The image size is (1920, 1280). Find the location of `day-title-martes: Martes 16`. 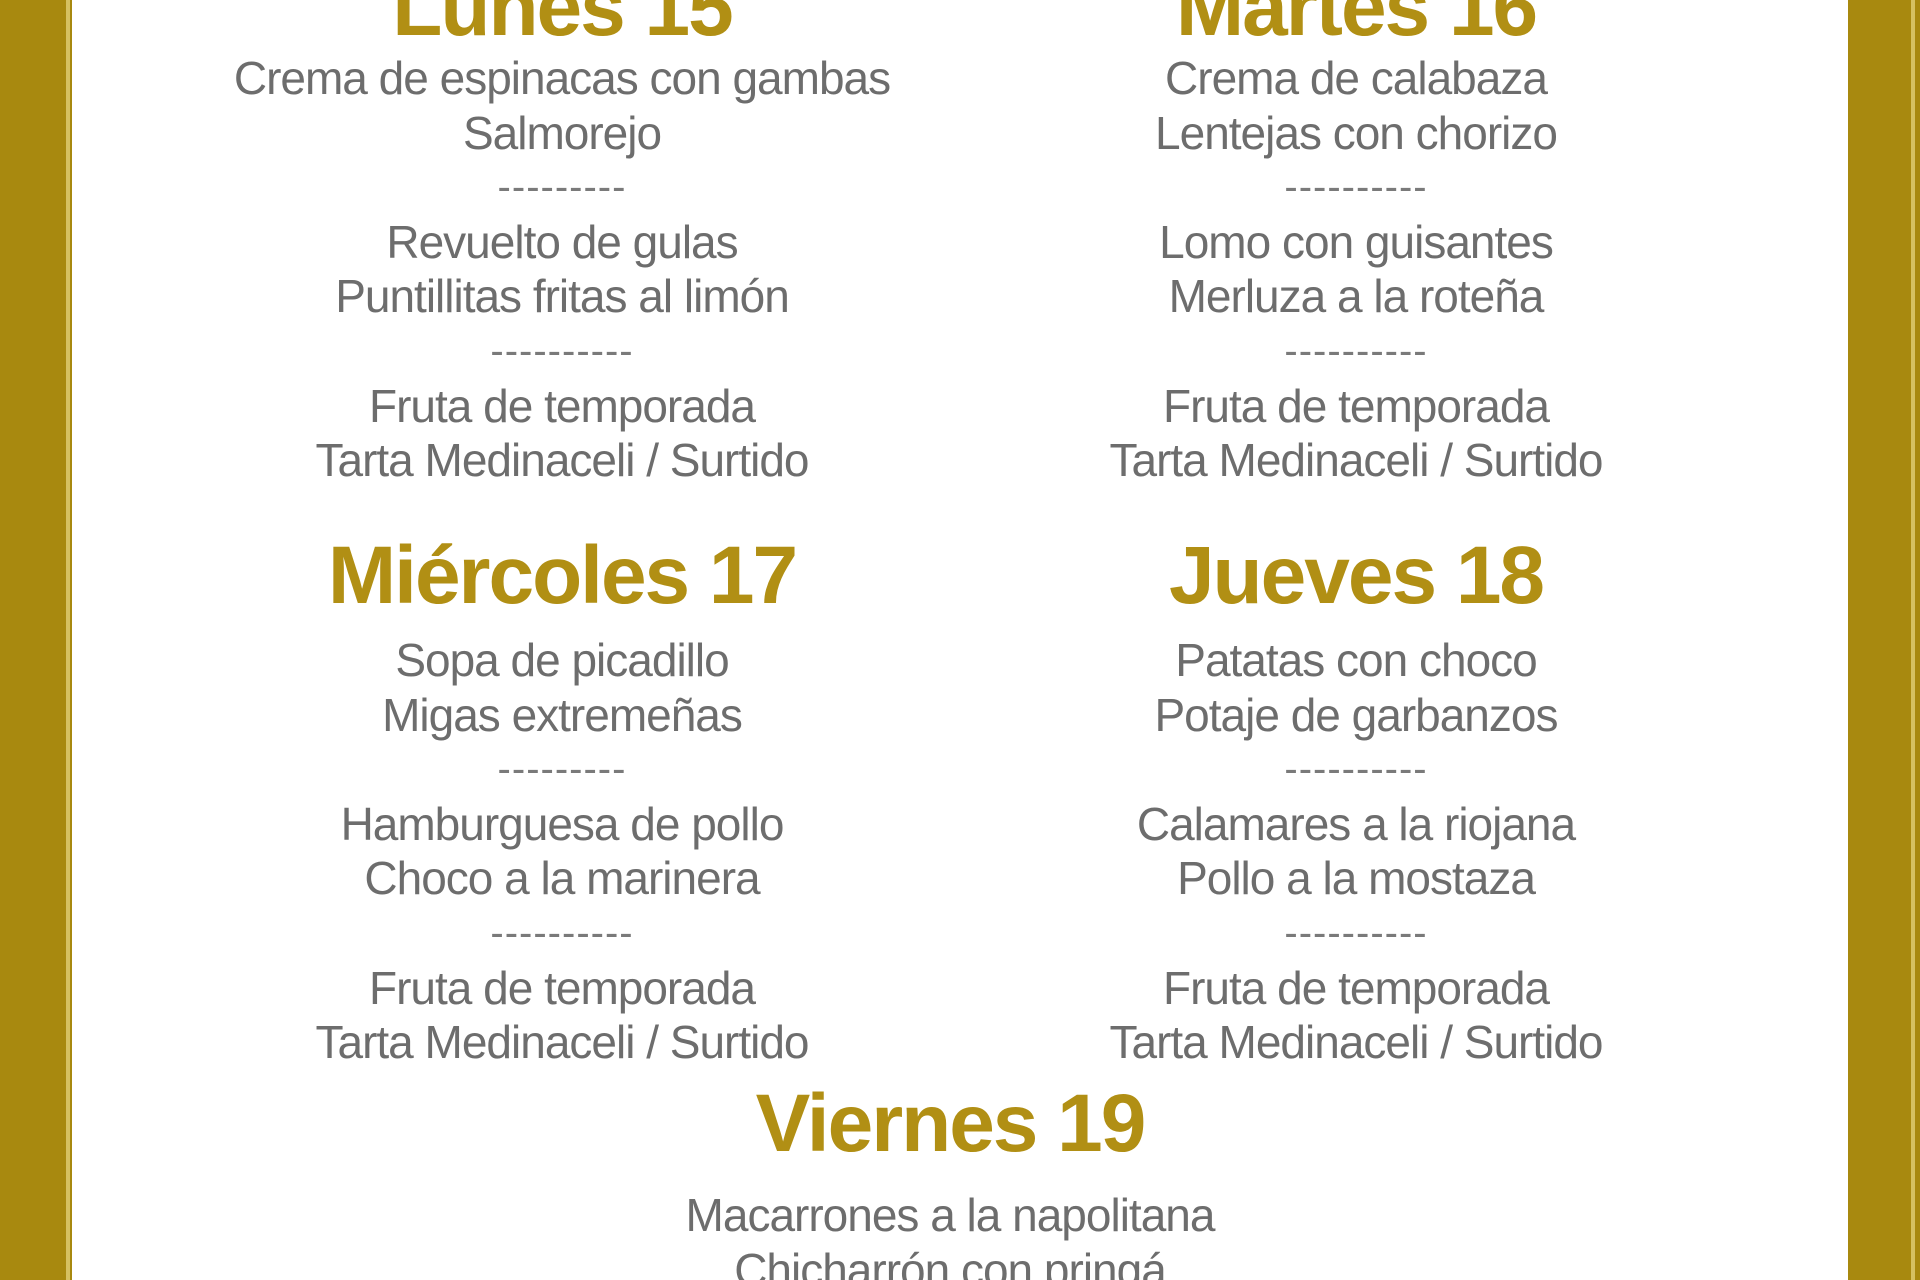

day-title-martes: Martes 16 is located at coordinates (1356, 26).